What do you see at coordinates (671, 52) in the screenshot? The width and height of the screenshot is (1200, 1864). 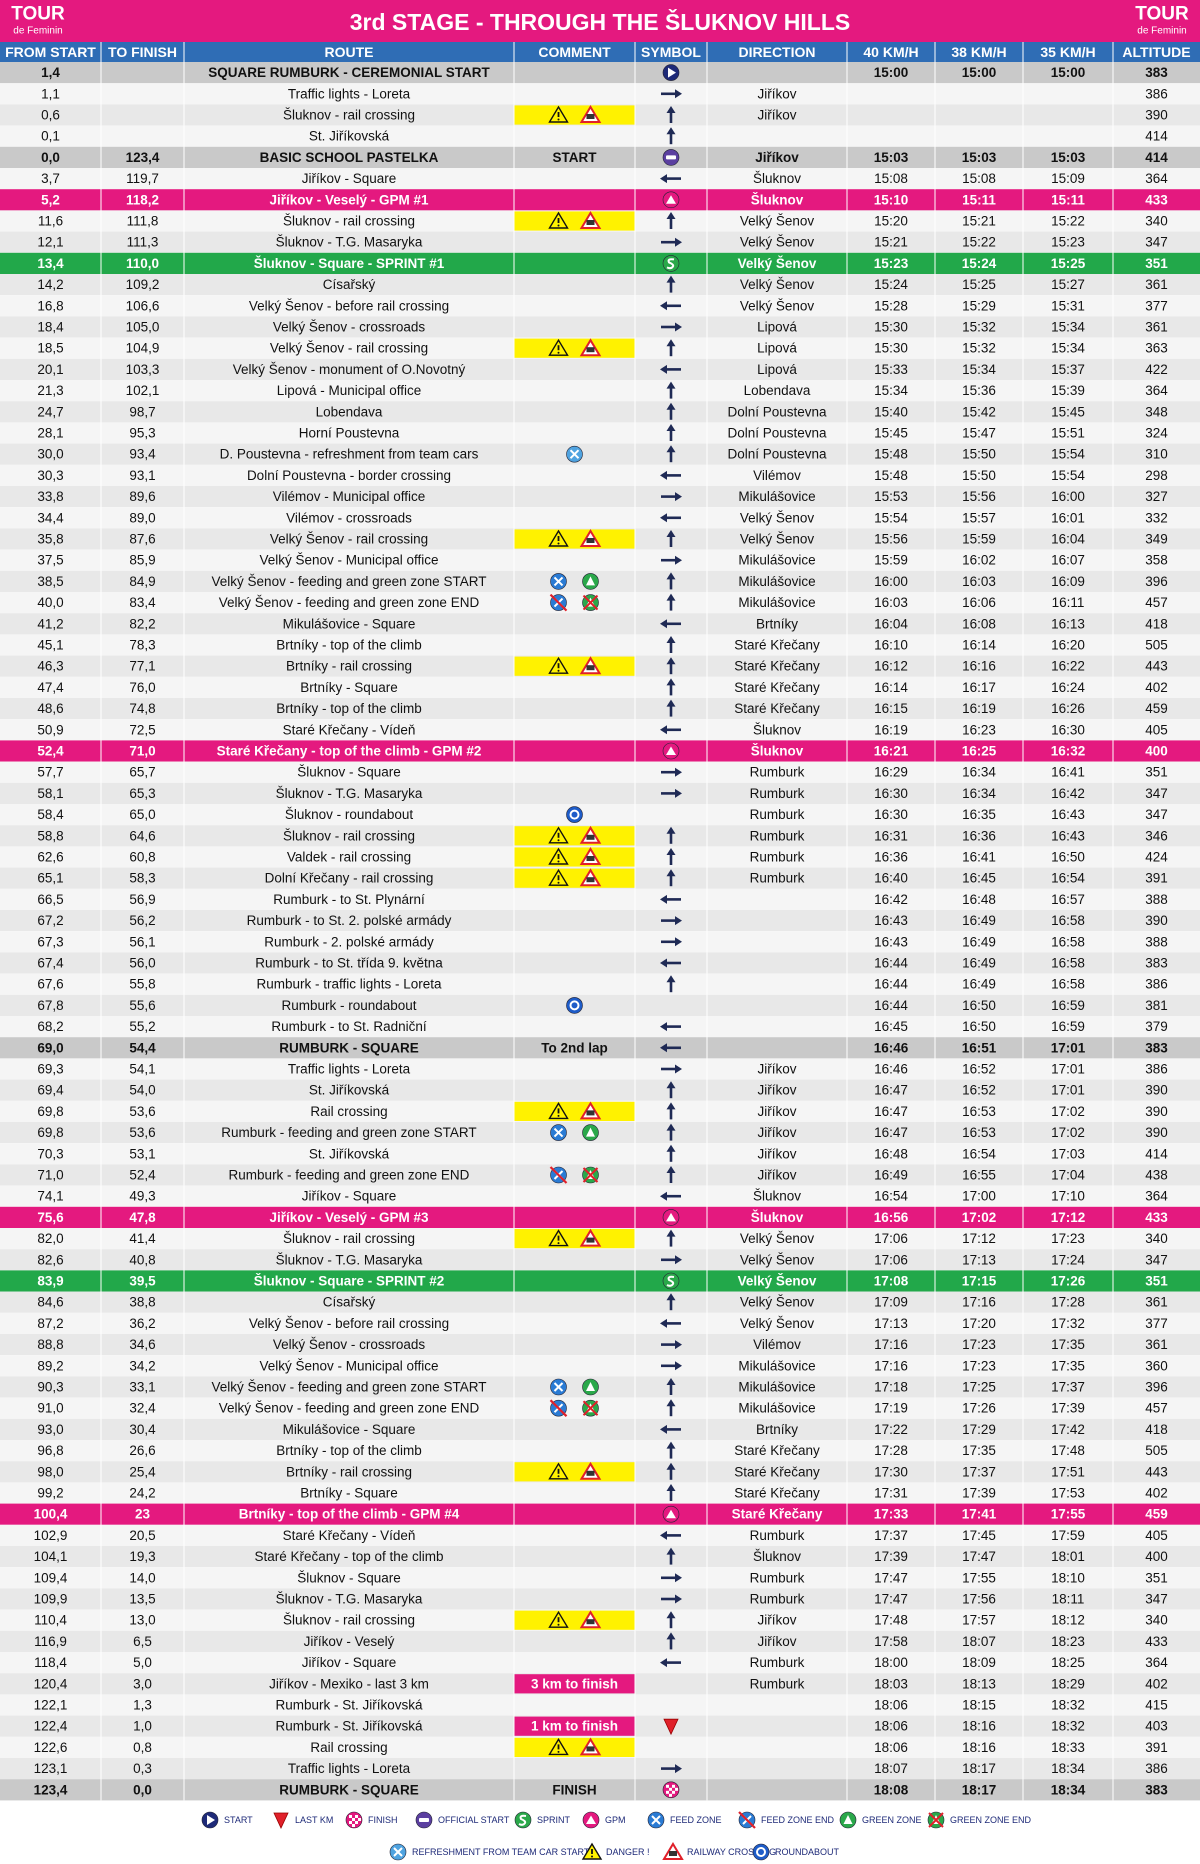 I see `column-header: SYMBOL` at bounding box center [671, 52].